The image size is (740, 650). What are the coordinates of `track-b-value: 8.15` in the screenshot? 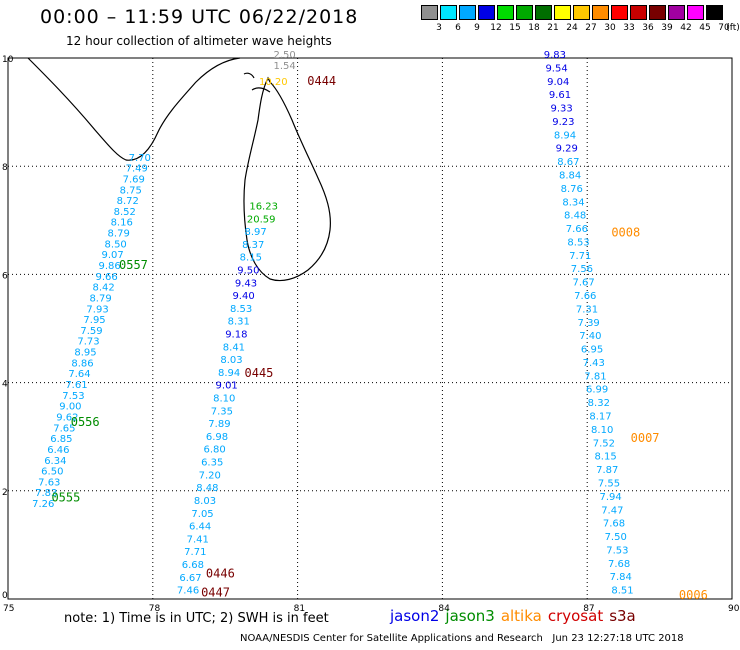 It's located at (251, 258).